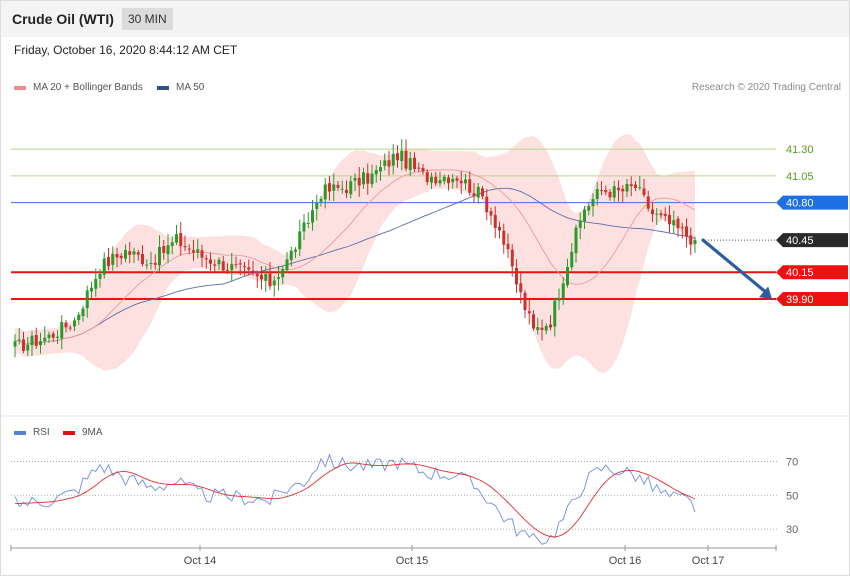  Describe the element at coordinates (765, 292) in the screenshot. I see `projection-arrow-head` at that location.